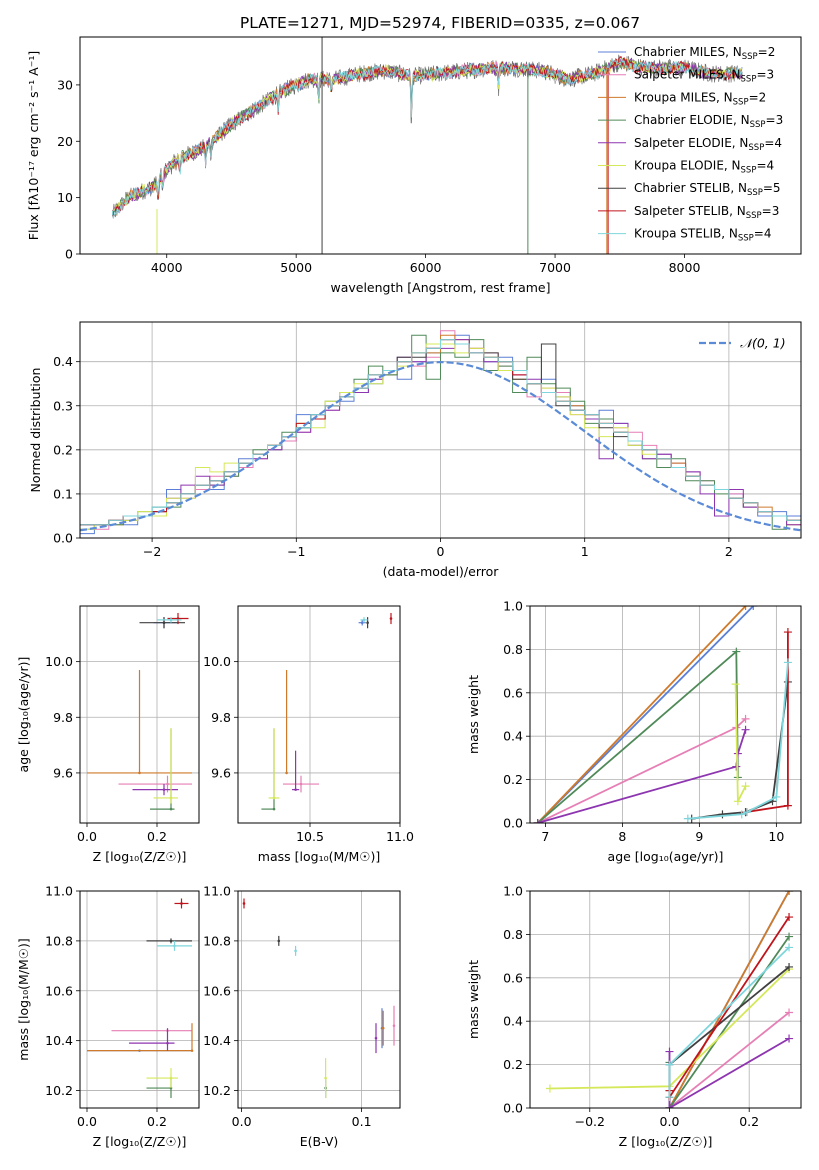 The image size is (819, 1170). I want to click on legend-label: Chabrier ELODIE, NSSP=3, so click(708, 121).